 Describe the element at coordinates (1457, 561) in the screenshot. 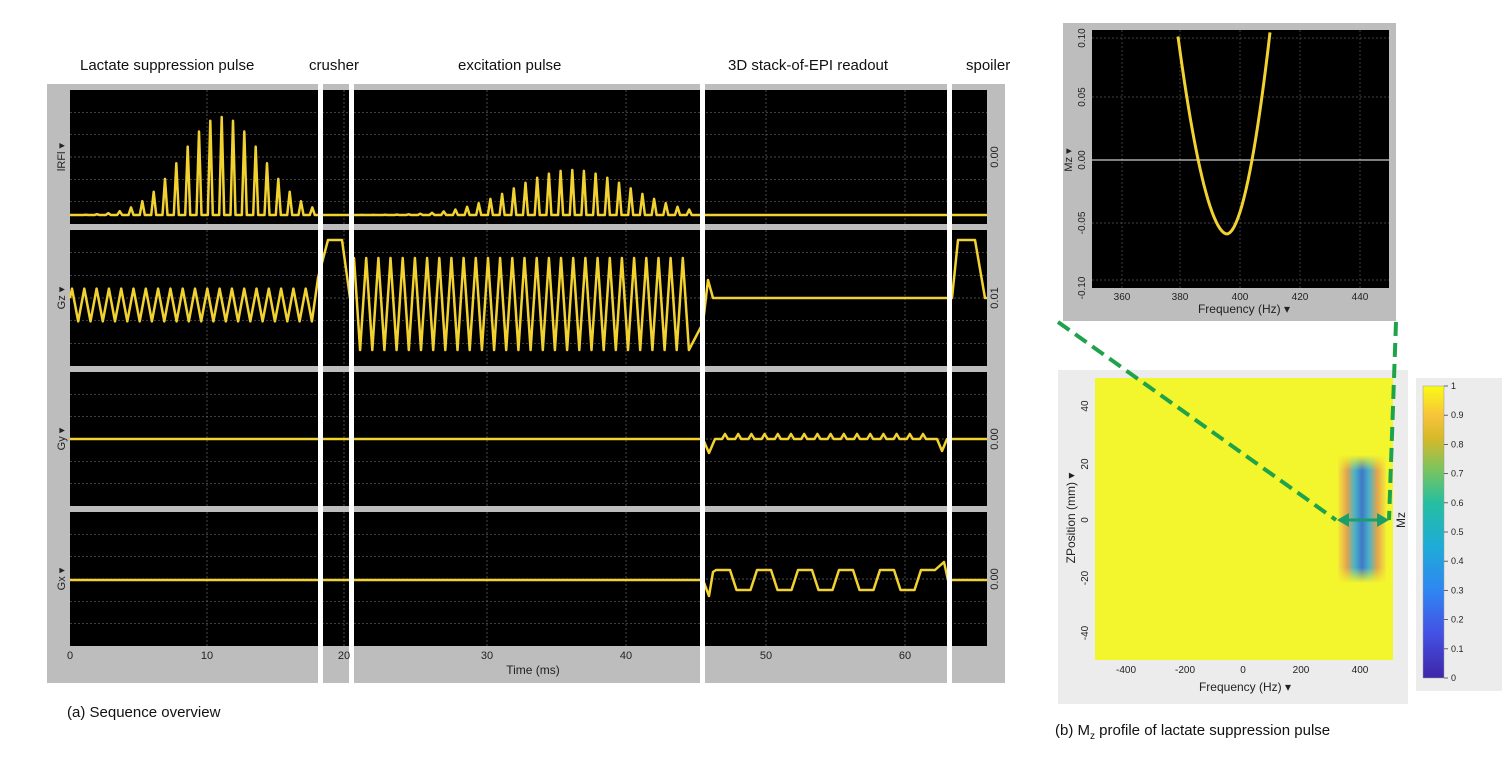

I see `colorbar-tick: 0.4` at that location.